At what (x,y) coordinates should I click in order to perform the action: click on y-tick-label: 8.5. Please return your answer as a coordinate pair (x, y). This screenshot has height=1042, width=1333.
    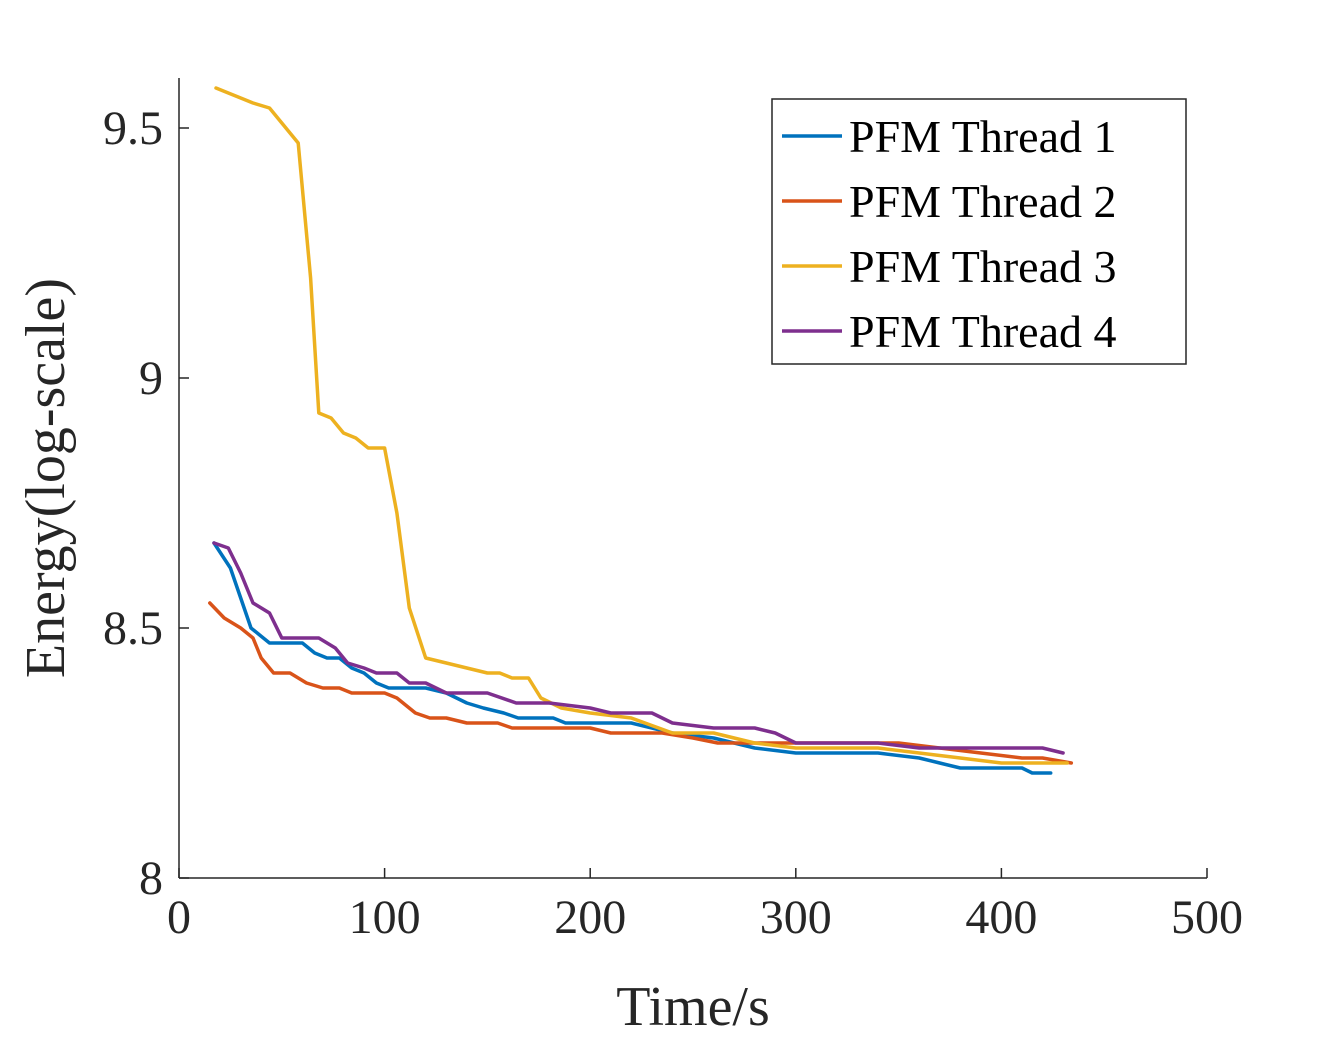
    Looking at the image, I should click on (133, 628).